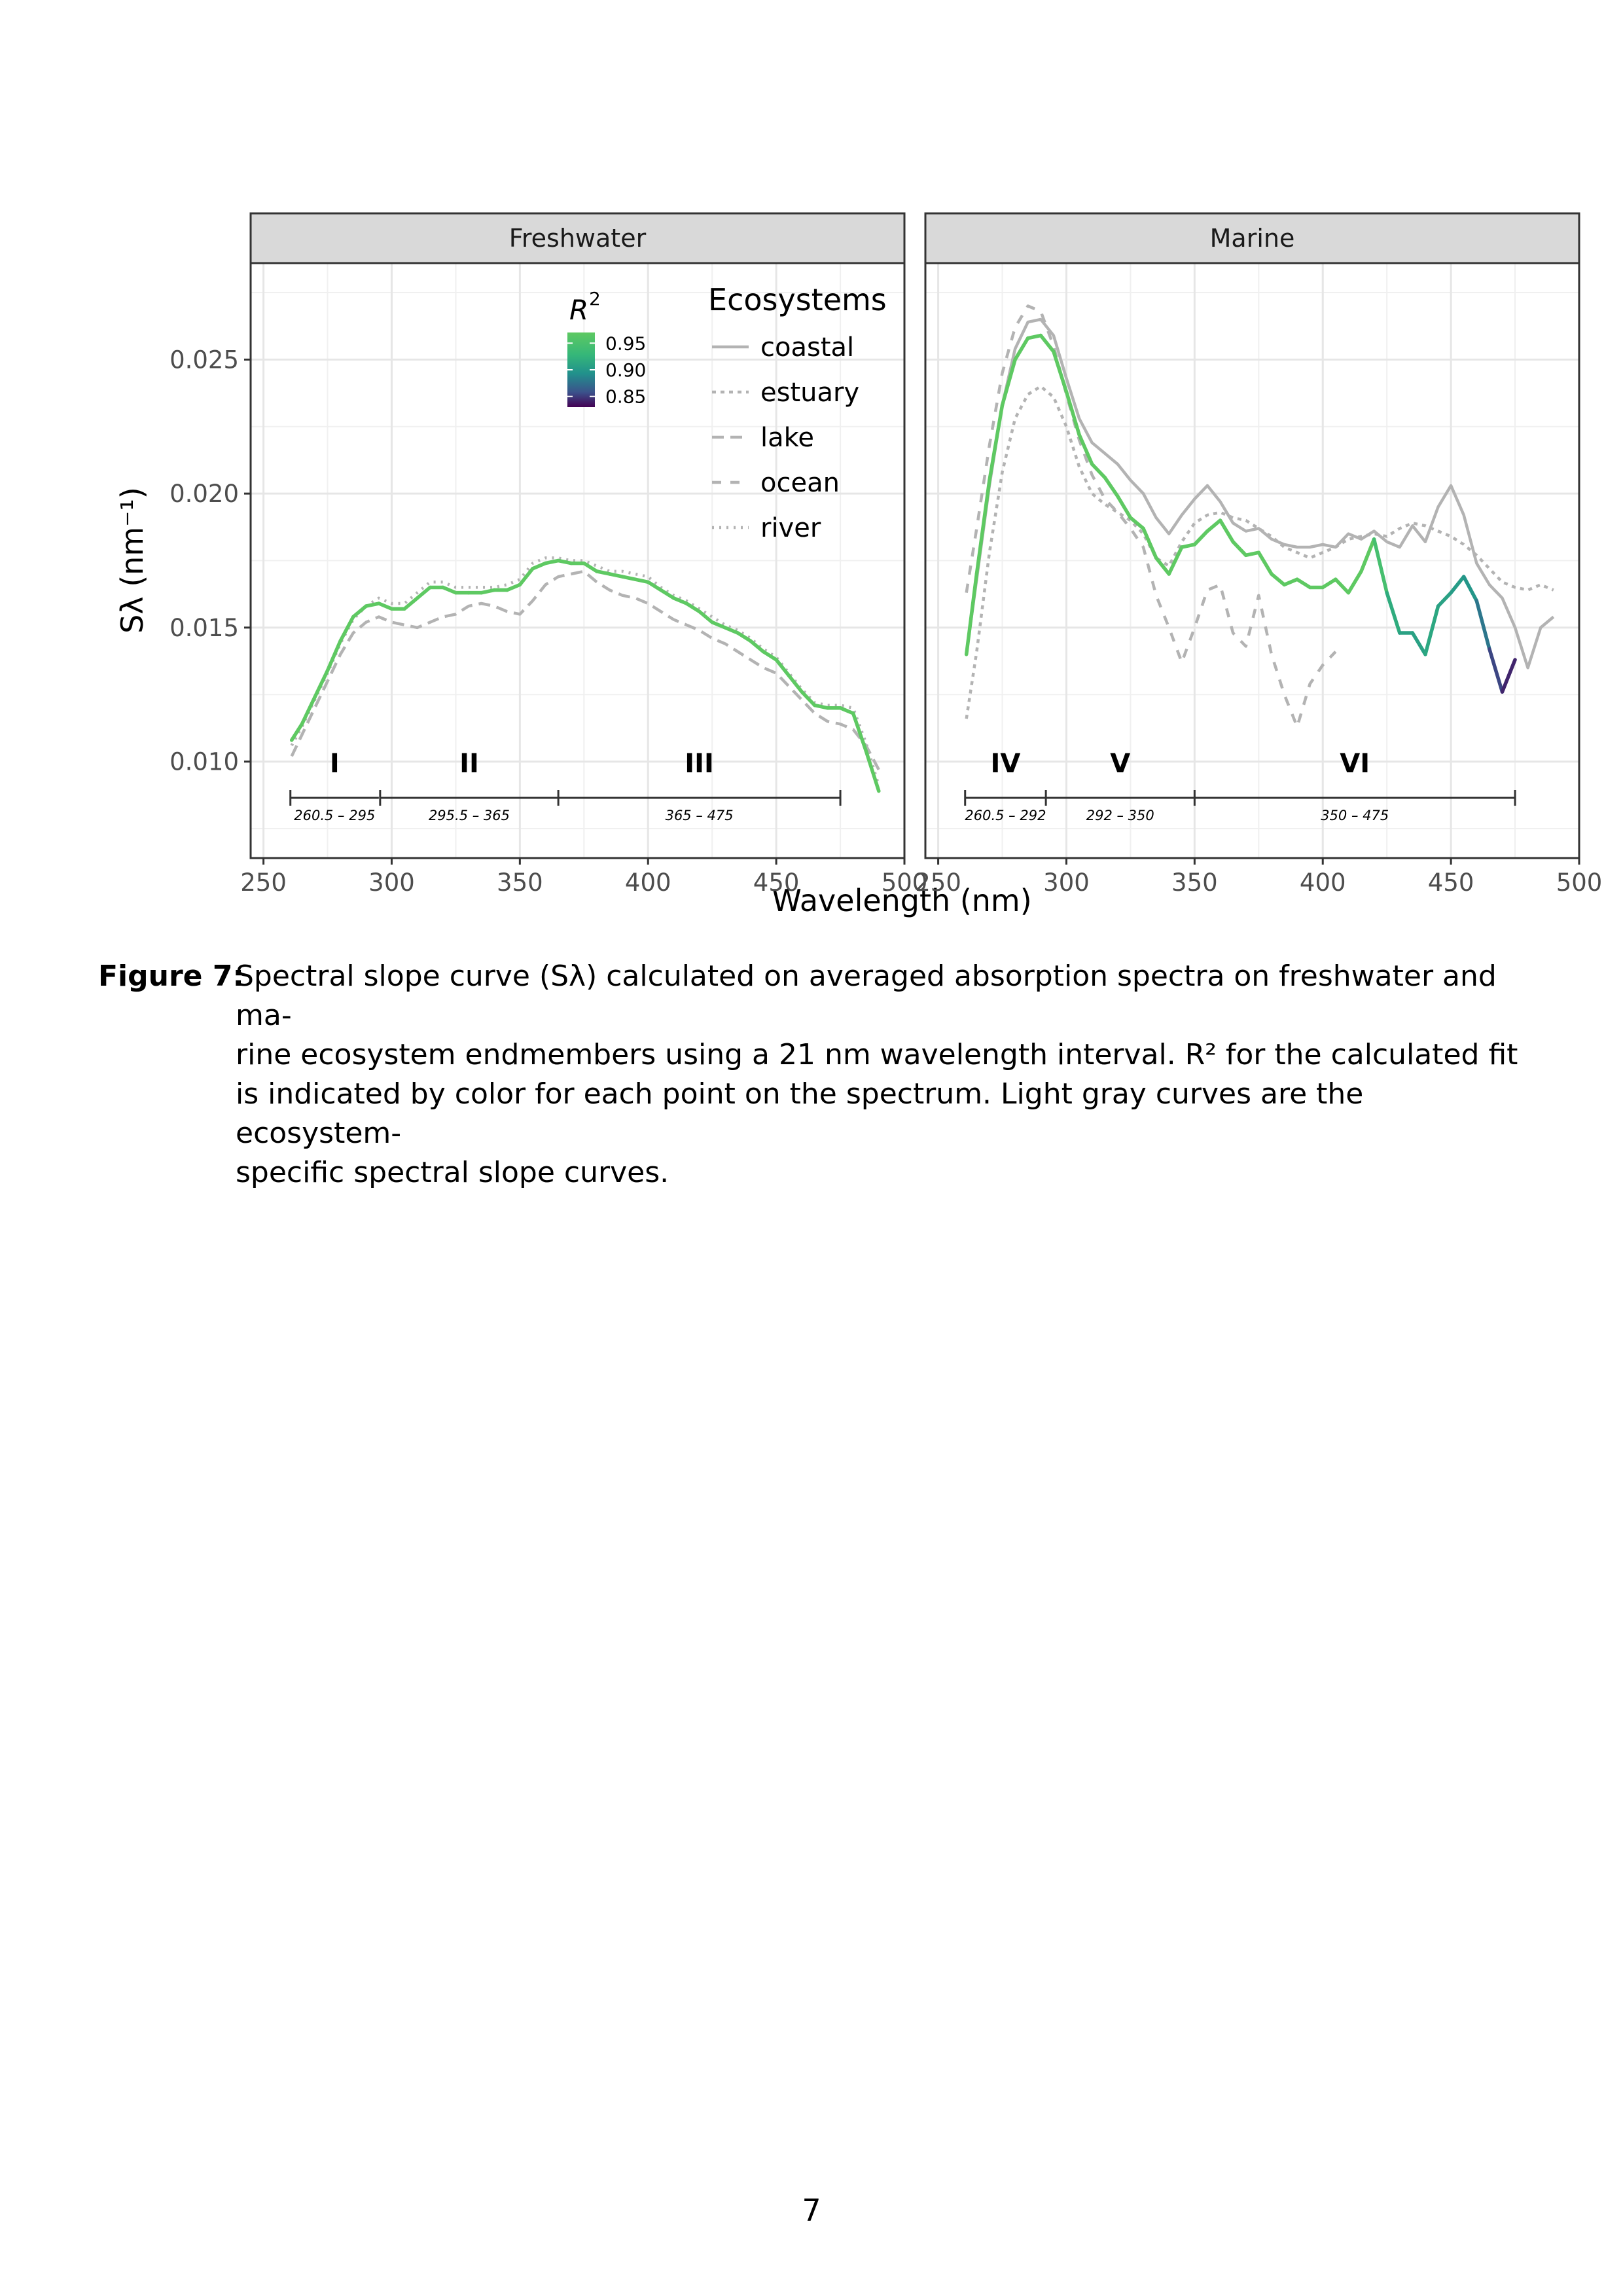  Describe the element at coordinates (171, 976) in the screenshot. I see `caption-label: Figure 7:` at that location.